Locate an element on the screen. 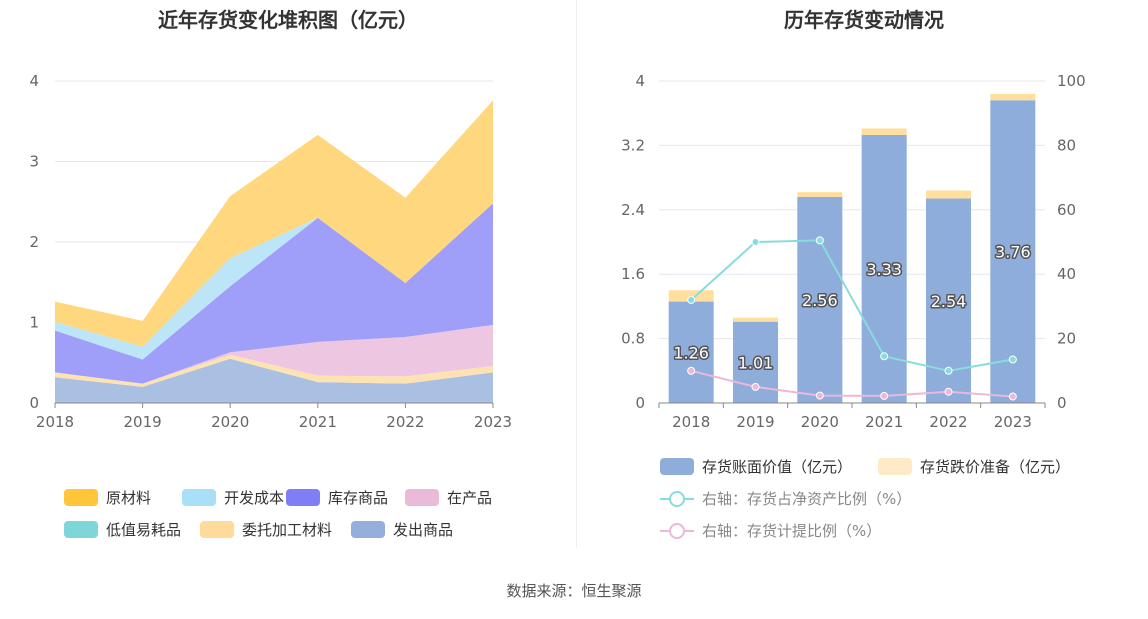  legend-item: 右轴：存货占净资产比例（%） is located at coordinates (785, 498).